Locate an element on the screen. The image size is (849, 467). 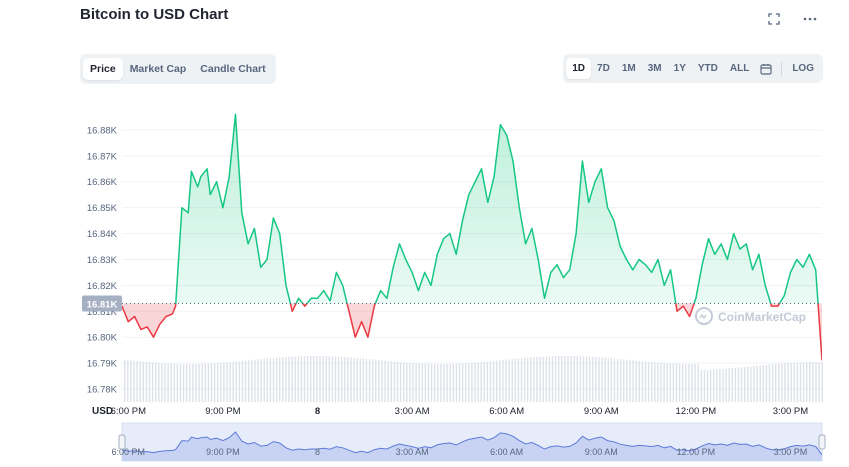
chart-actions is located at coordinates (792, 19).